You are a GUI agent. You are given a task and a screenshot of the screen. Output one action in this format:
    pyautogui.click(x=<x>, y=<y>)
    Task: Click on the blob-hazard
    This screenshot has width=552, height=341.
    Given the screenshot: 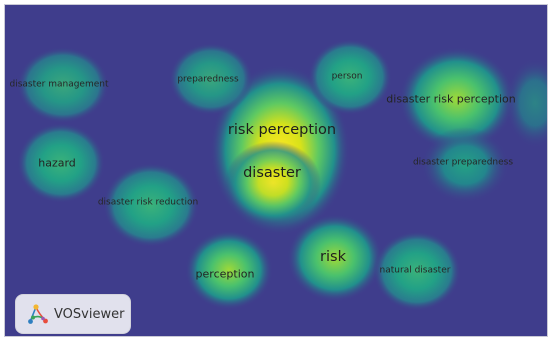 What is the action you would take?
    pyautogui.click(x=61, y=163)
    